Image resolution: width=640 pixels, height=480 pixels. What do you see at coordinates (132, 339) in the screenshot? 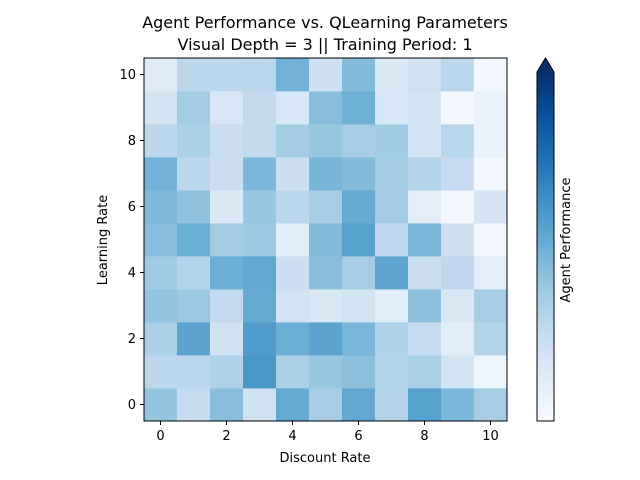
I see `y-tick-label: 2` at bounding box center [132, 339].